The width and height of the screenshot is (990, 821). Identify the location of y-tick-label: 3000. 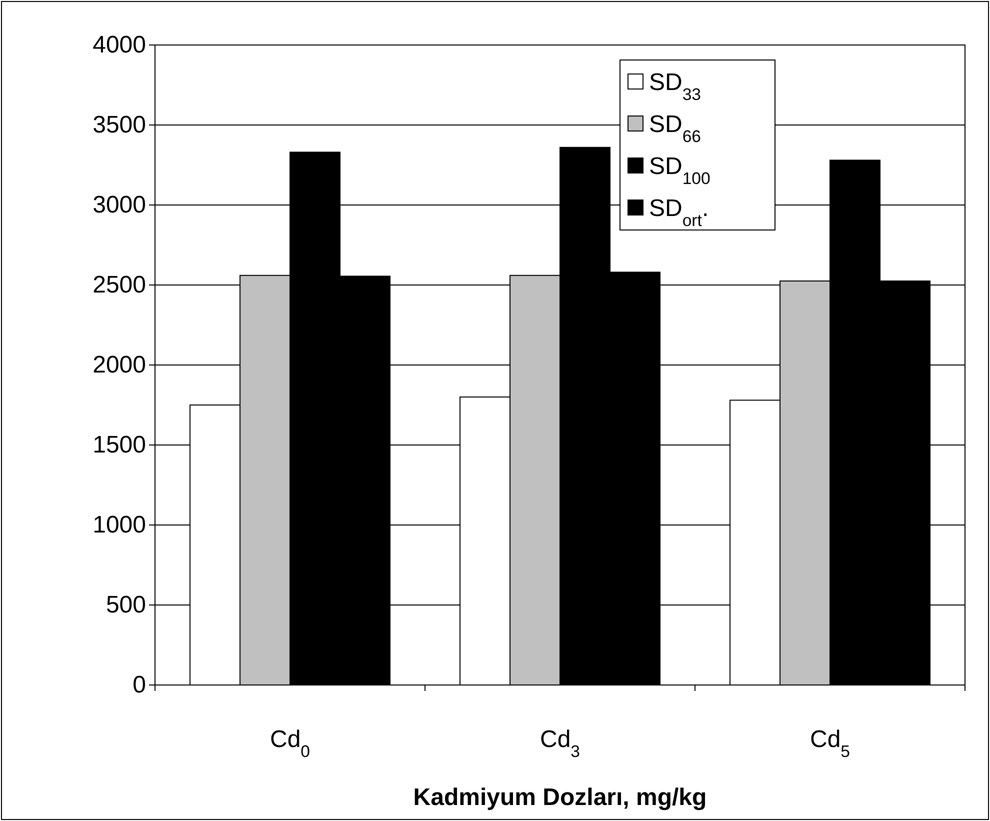
(119, 205).